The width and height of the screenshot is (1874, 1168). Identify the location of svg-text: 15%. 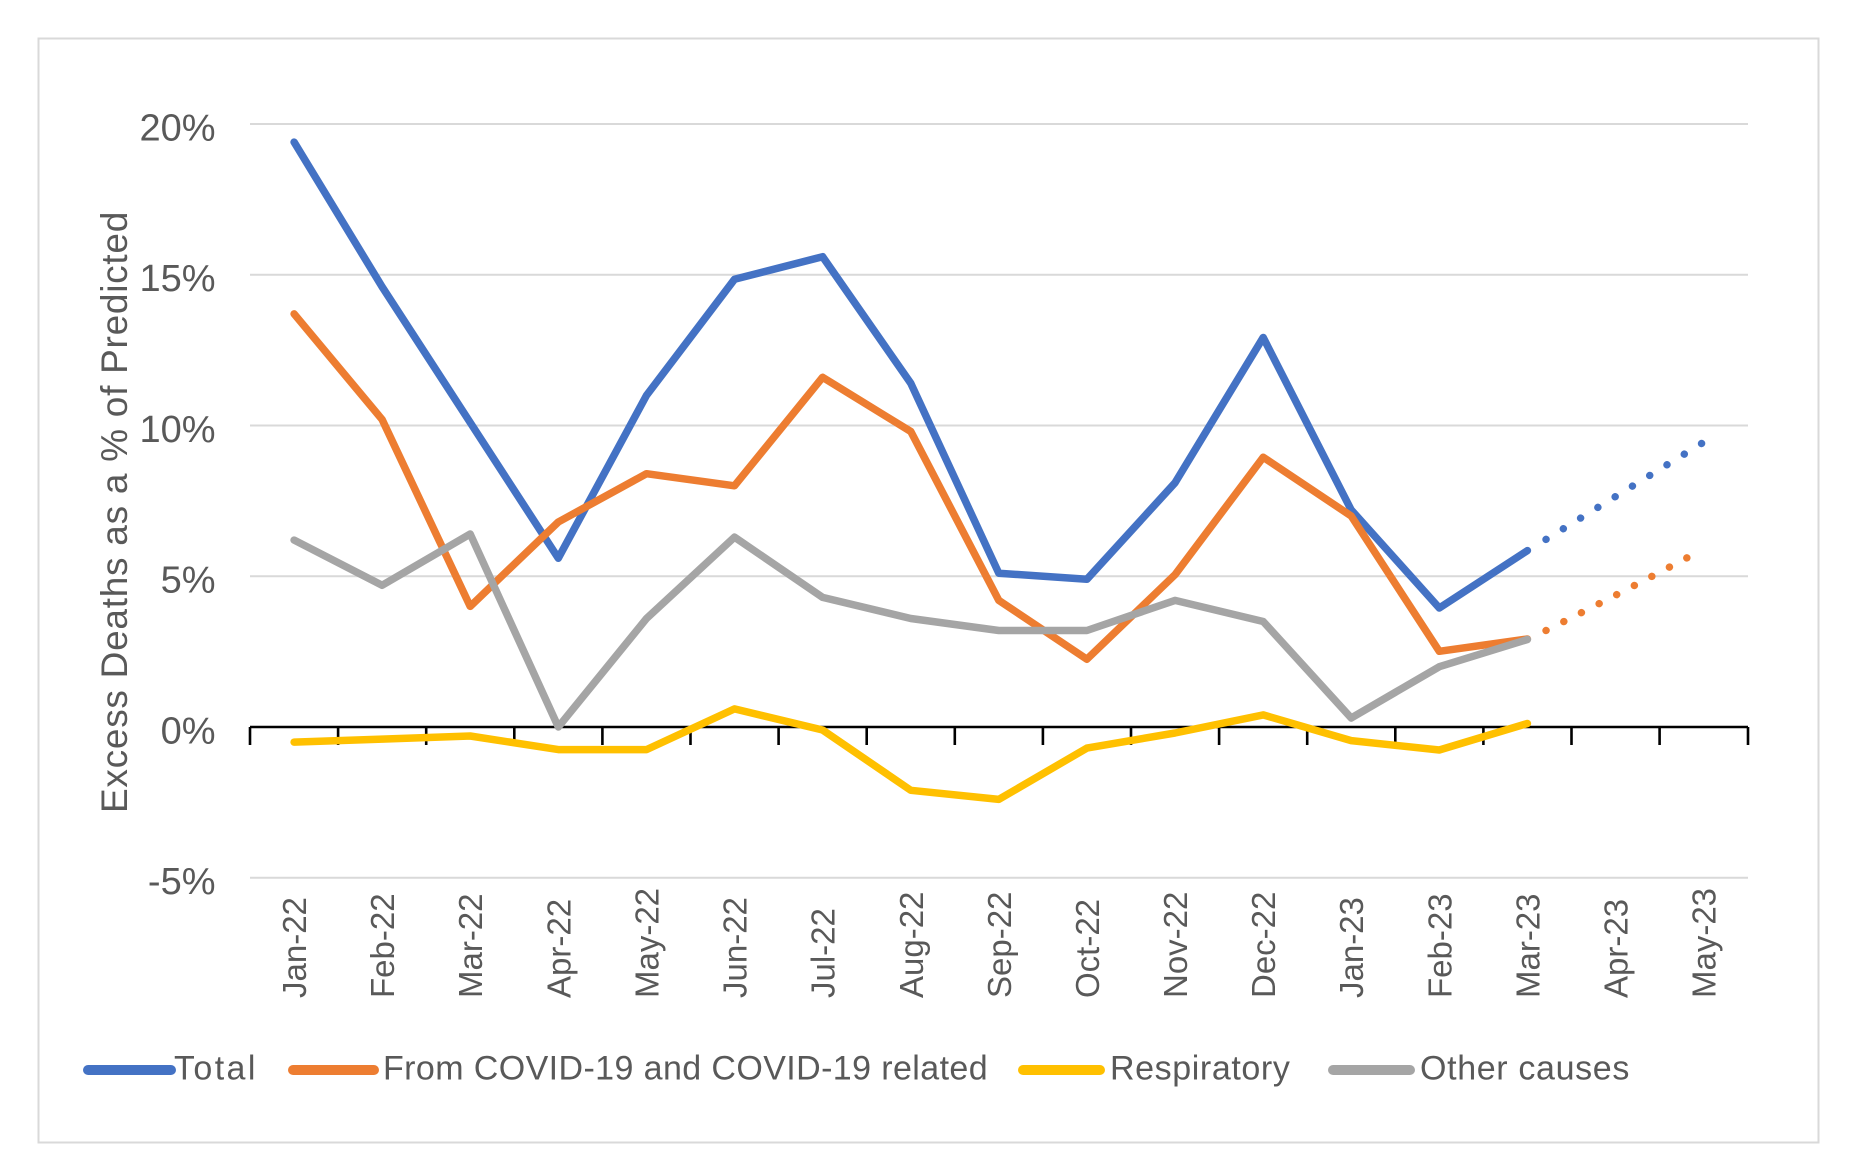
(177, 279).